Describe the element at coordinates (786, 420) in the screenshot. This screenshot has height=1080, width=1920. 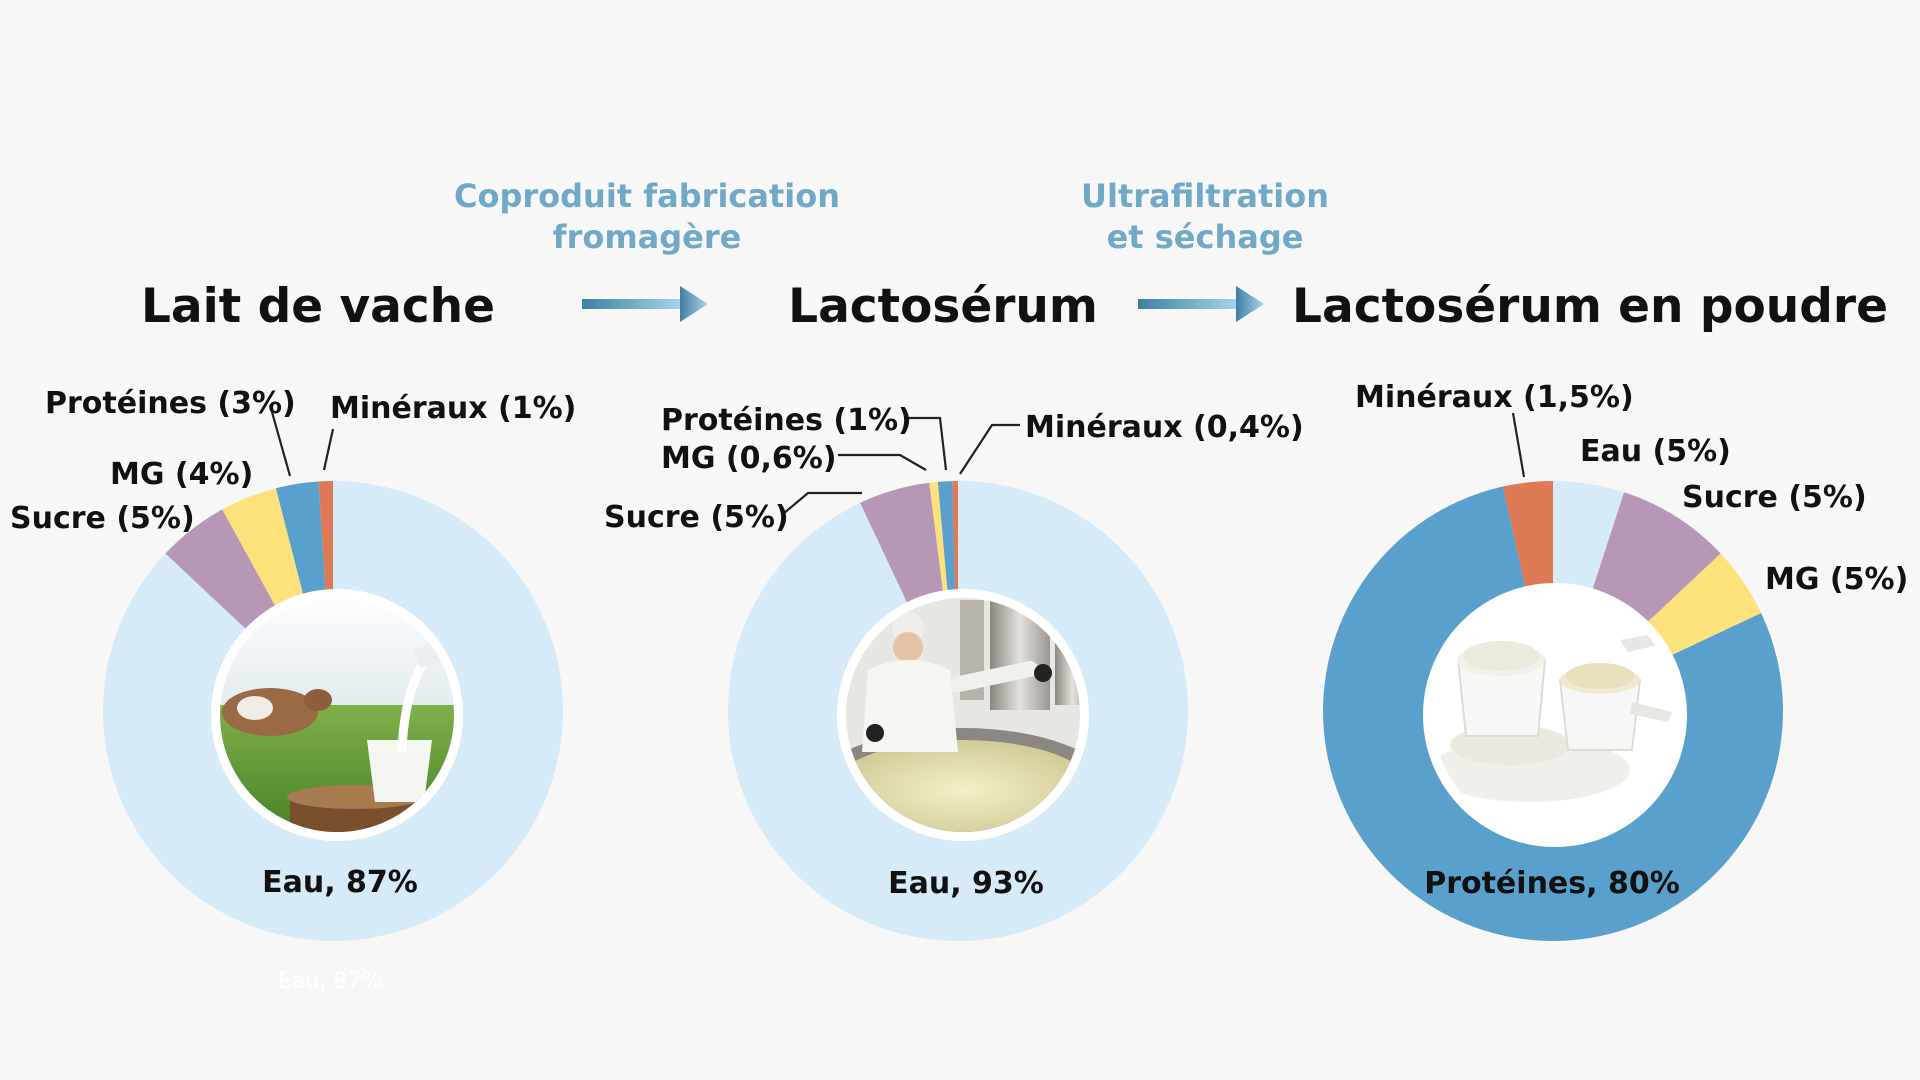
I see `label-proteines-lactoserum: Protéines (1%)` at that location.